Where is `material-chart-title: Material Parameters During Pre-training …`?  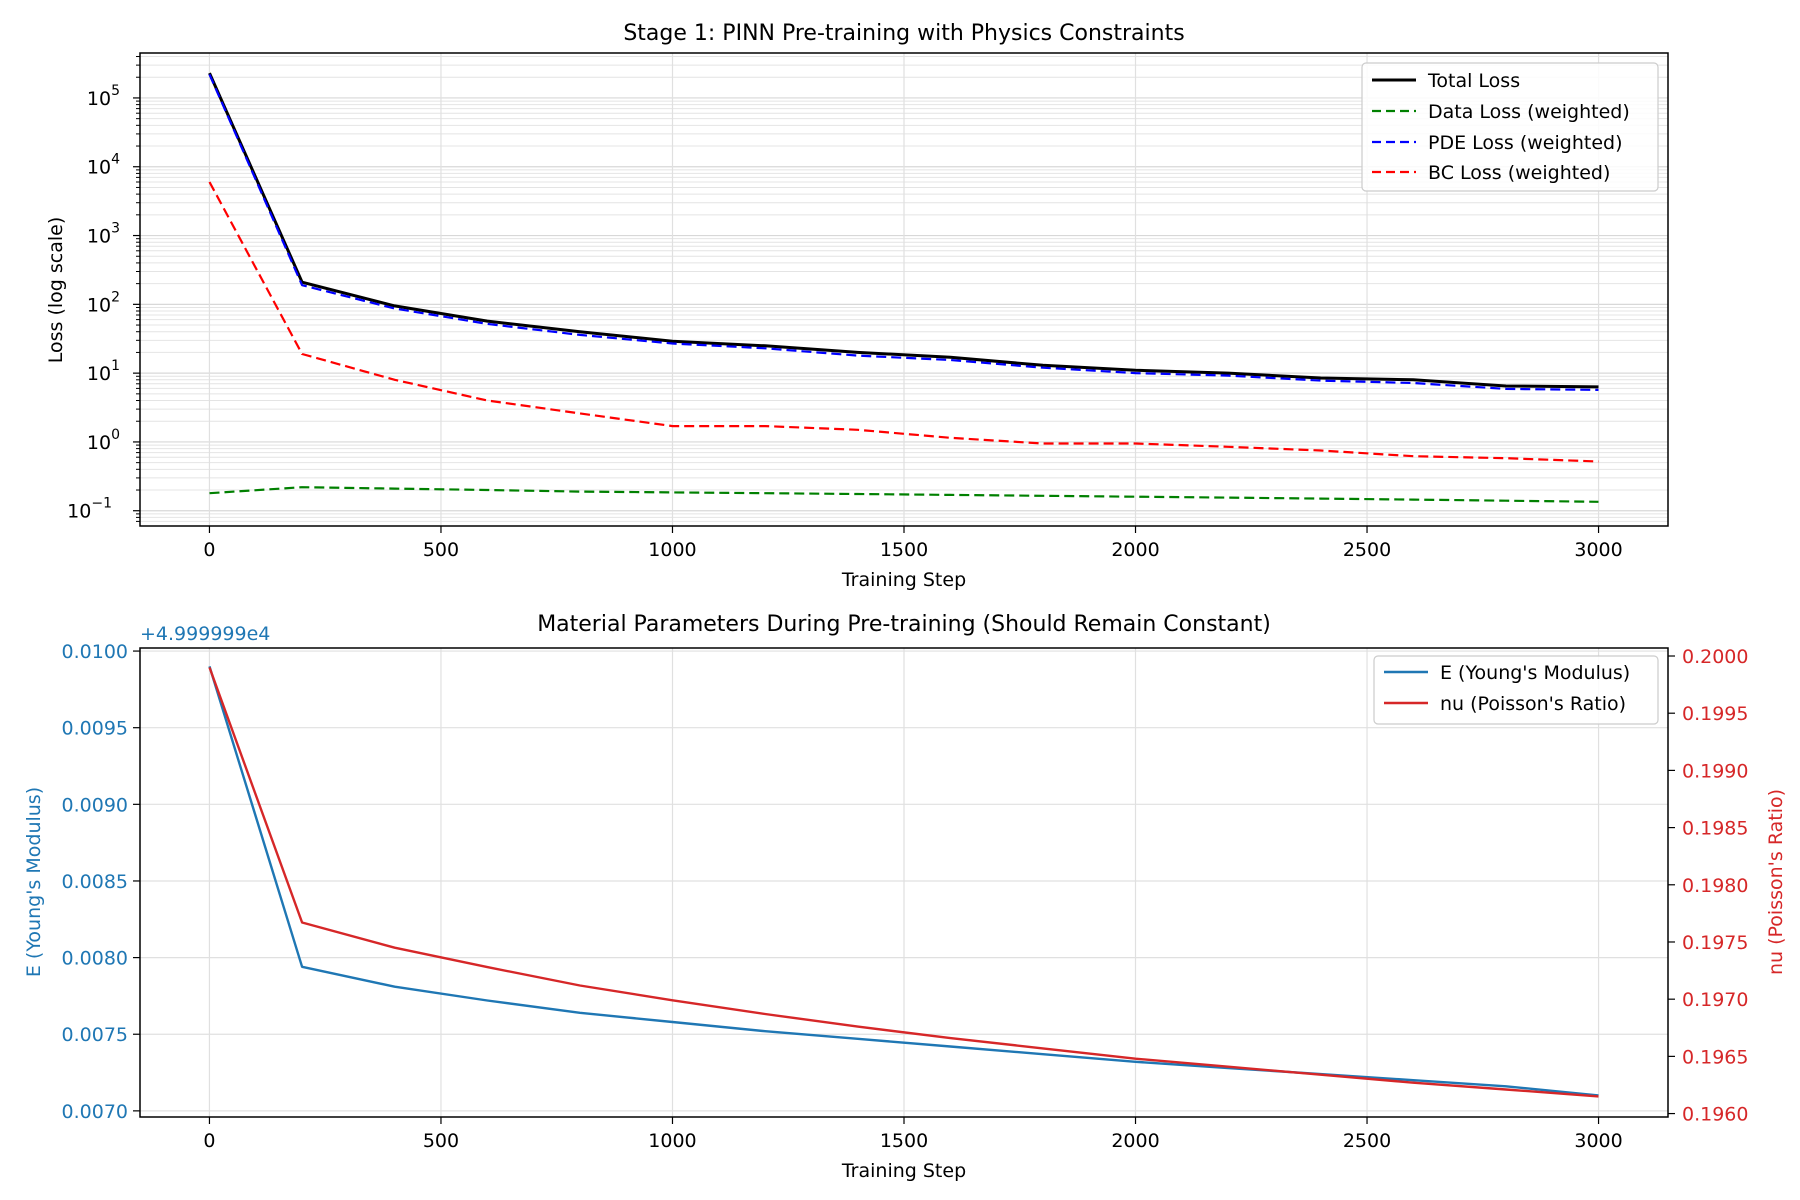
material-chart-title: Material Parameters During Pre-training … is located at coordinates (904, 624).